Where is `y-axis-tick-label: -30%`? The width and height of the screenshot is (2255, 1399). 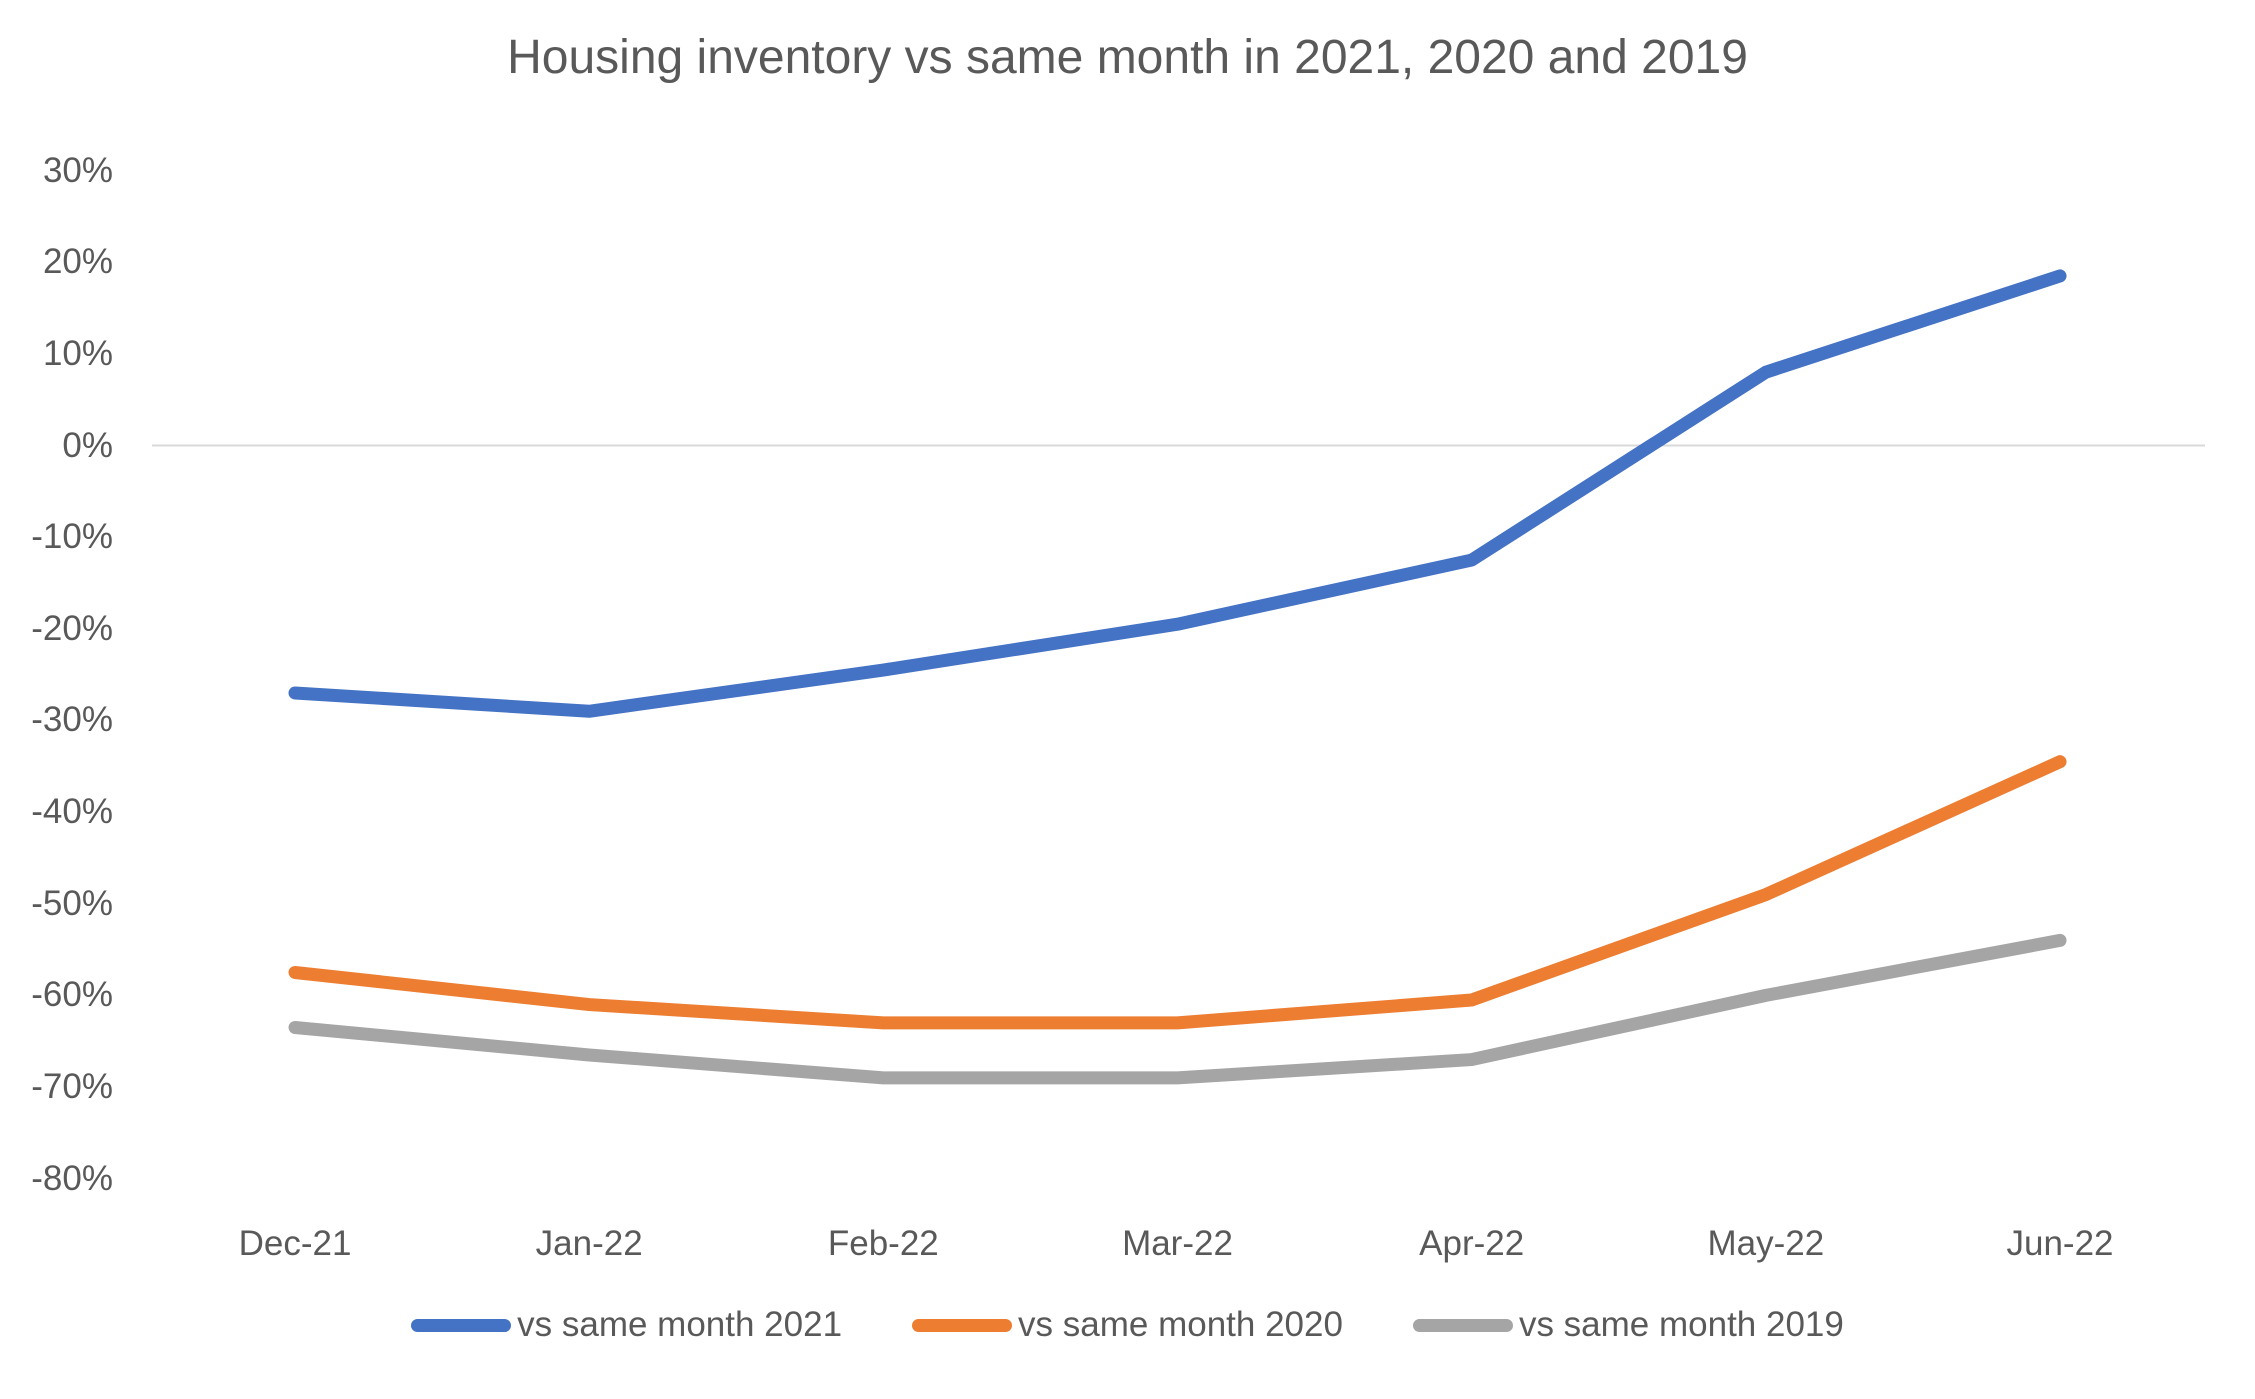
y-axis-tick-label: -30% is located at coordinates (72, 720).